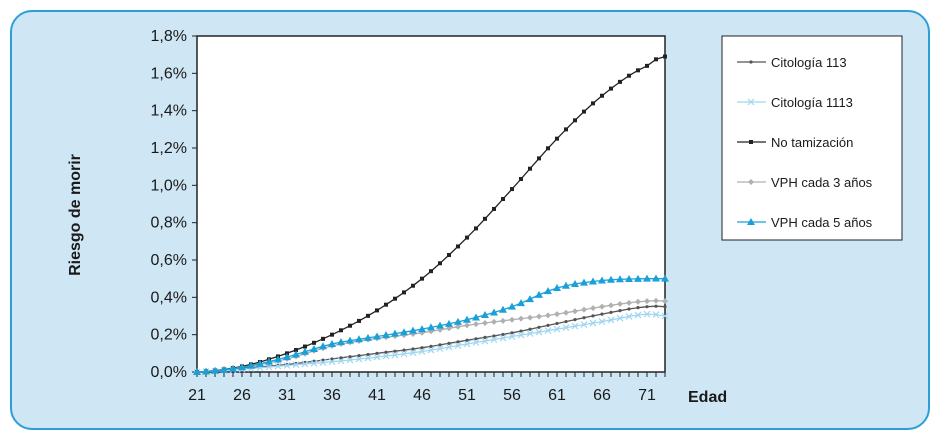 The image size is (944, 430). I want to click on legend-label: VPH cada 5 años, so click(822, 222).